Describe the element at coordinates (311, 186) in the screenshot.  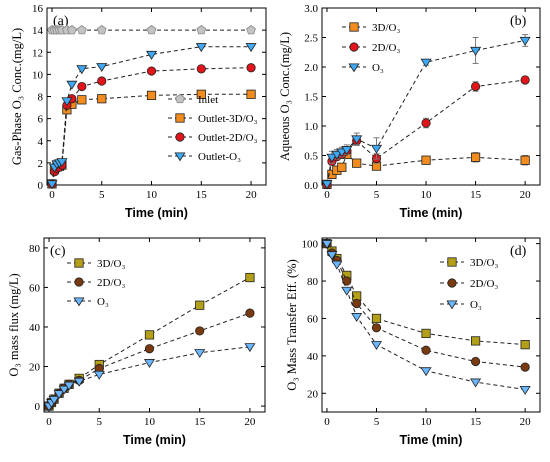
I see `y-tick-label: 0.0` at that location.